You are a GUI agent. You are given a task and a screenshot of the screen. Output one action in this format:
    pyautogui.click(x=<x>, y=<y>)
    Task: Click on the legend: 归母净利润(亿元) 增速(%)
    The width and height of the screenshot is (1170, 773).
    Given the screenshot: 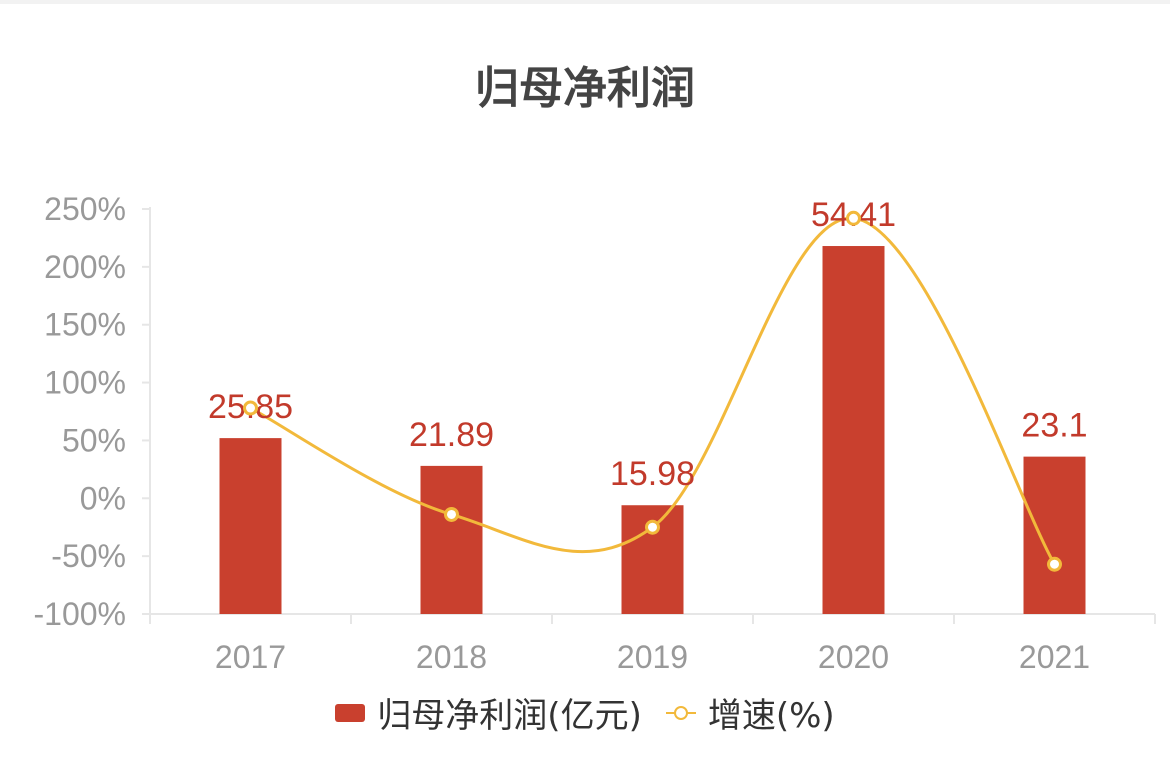 What is the action you would take?
    pyautogui.click(x=585, y=712)
    